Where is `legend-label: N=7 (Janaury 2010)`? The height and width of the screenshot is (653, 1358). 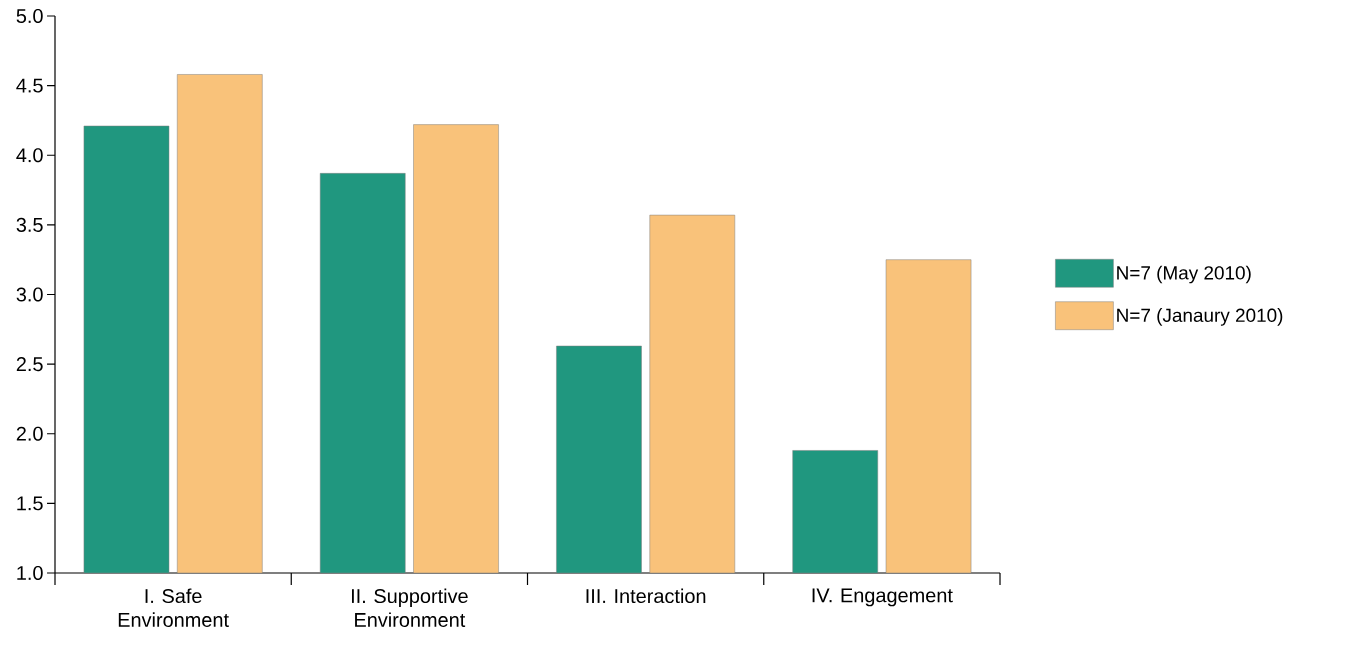
legend-label: N=7 (Janaury 2010) is located at coordinates (1200, 317).